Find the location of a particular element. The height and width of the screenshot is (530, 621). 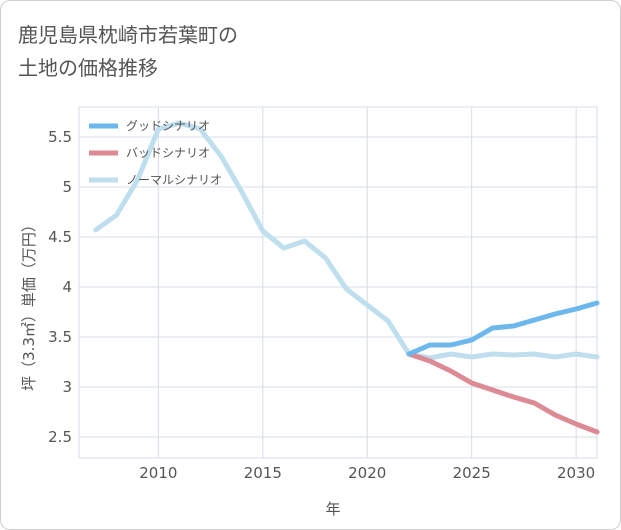

legend-label-0: グッドシナリオ is located at coordinates (168, 126).